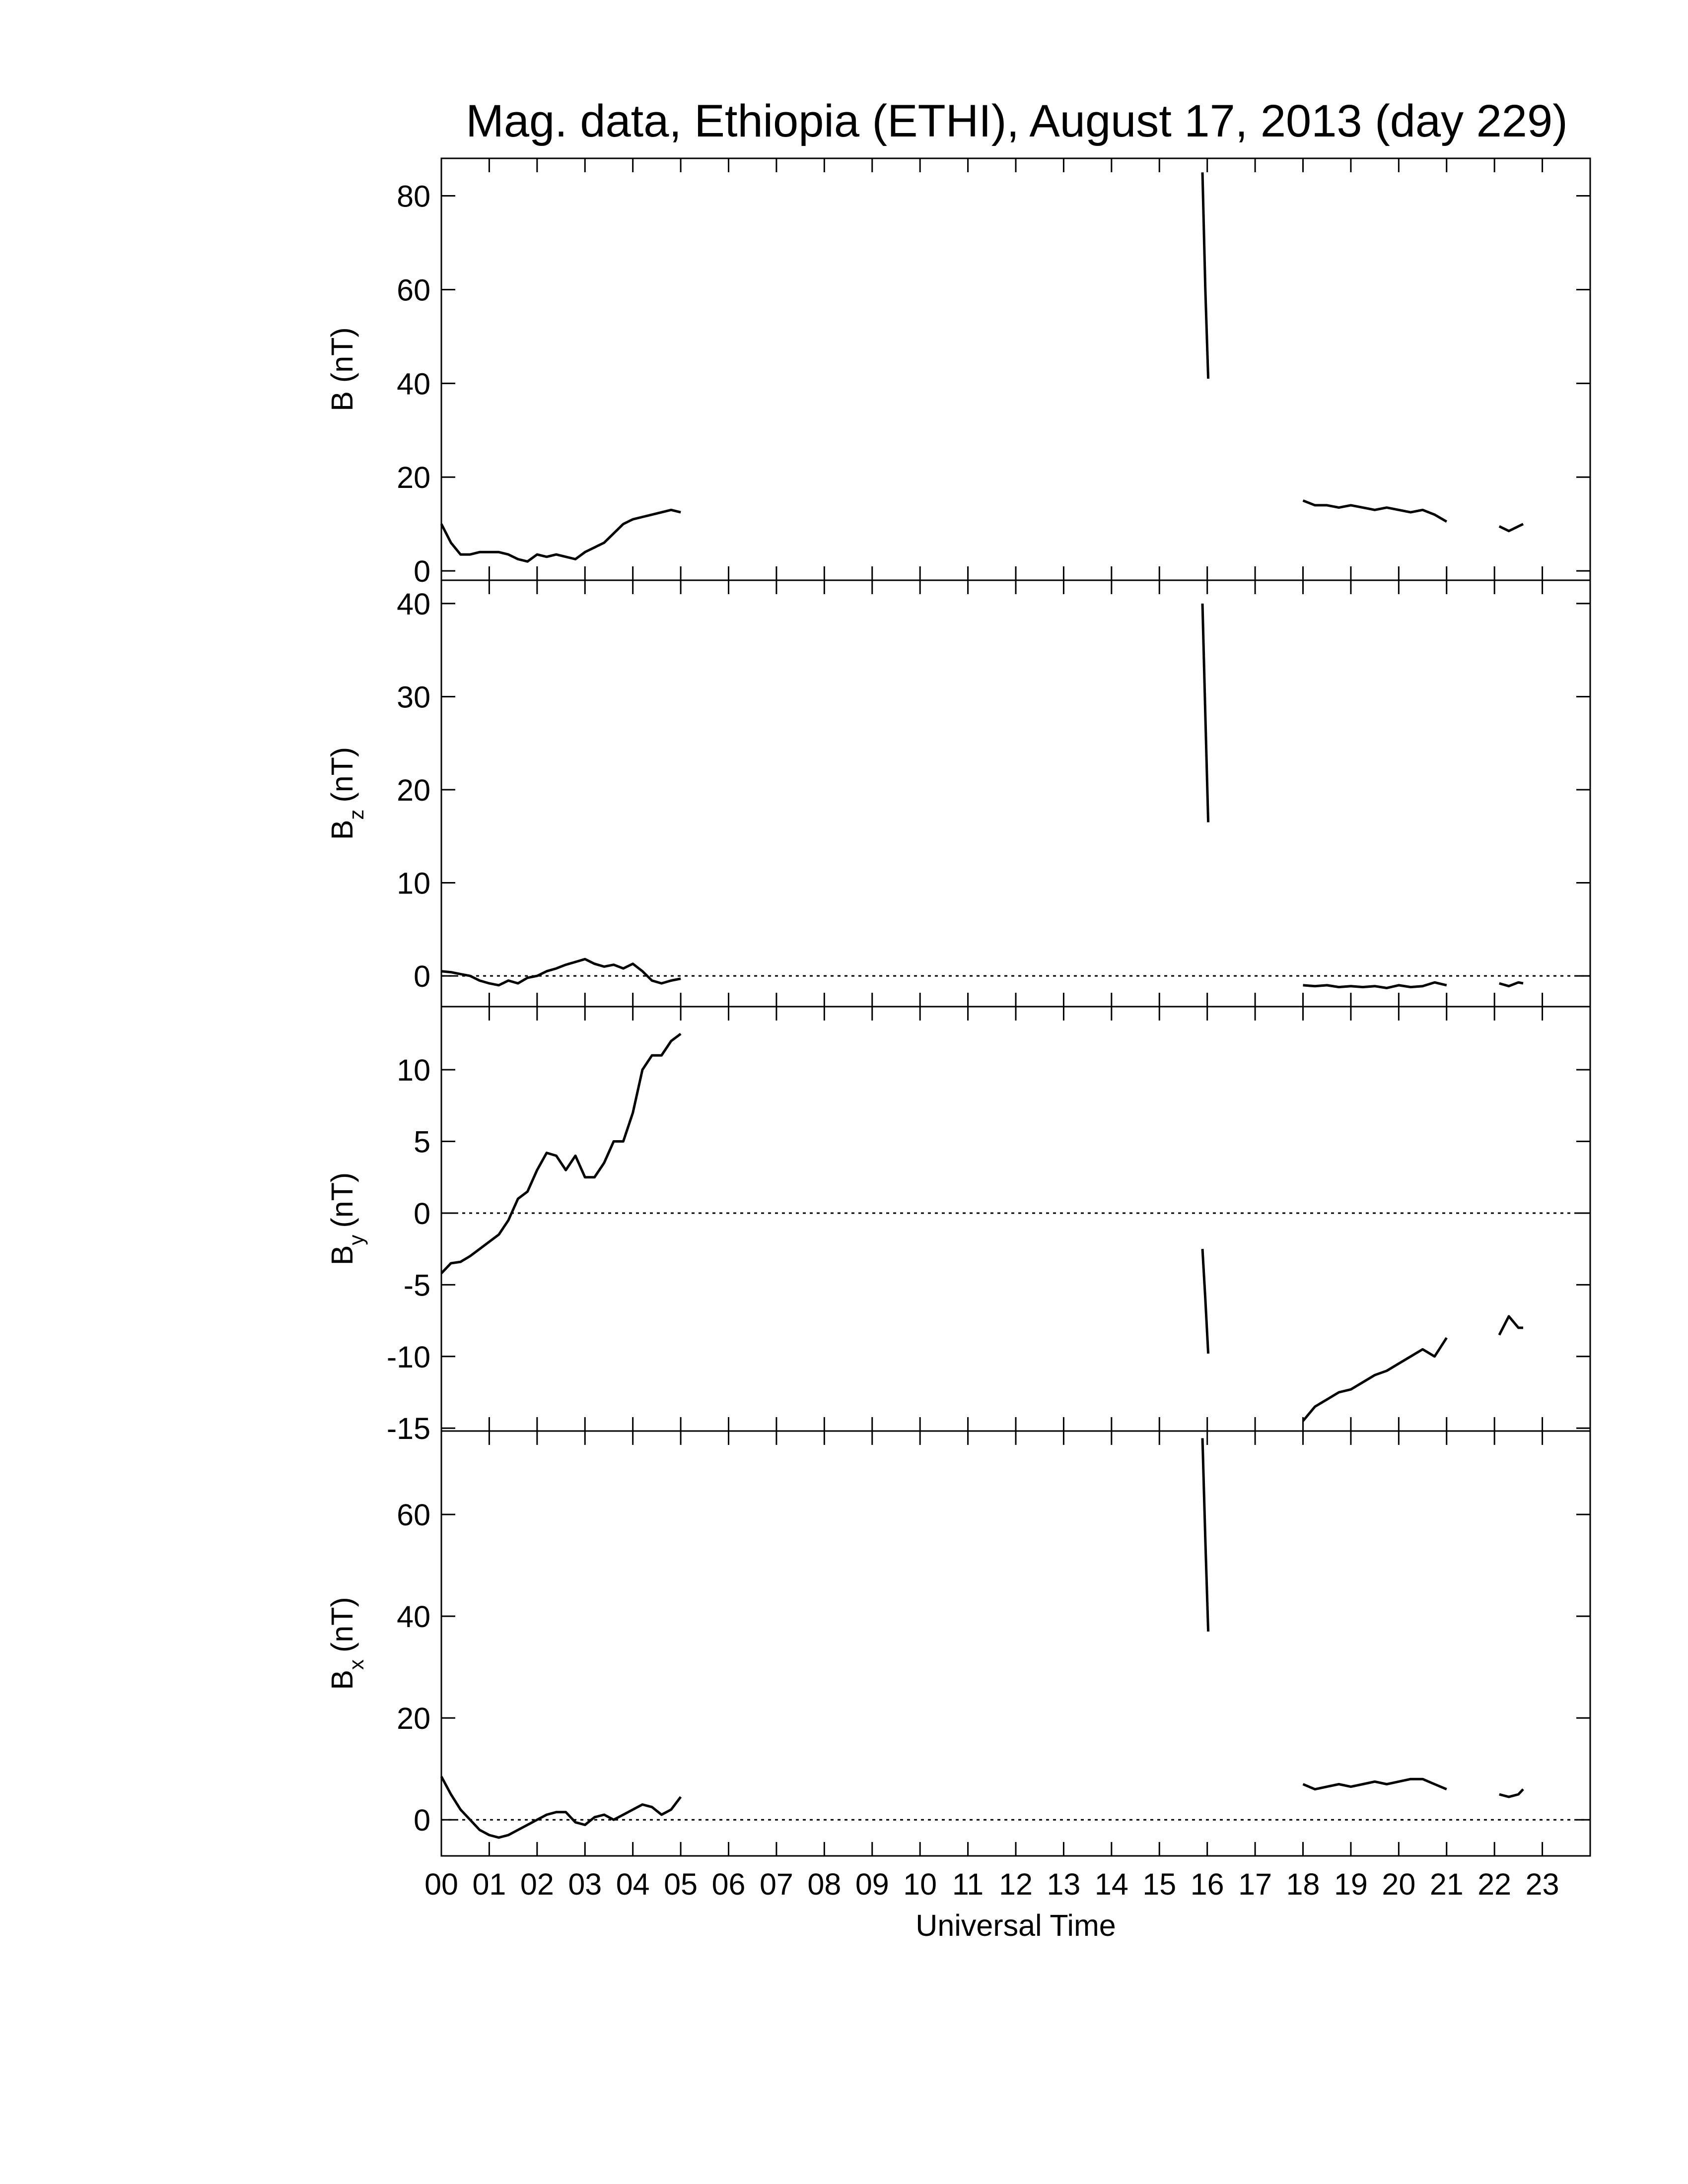  Describe the element at coordinates (422, 1142) in the screenshot. I see `y-tick-label: 5` at that location.